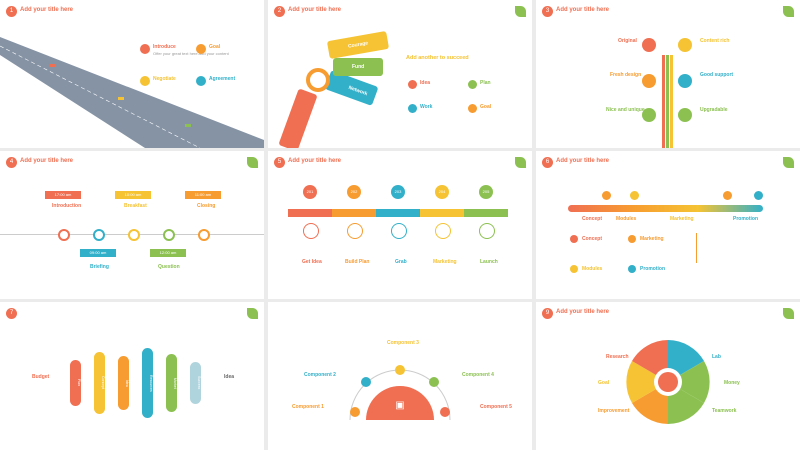 The height and width of the screenshot is (450, 800). What do you see at coordinates (135, 206) in the screenshot?
I see `timeline-label: Breakfast` at bounding box center [135, 206].